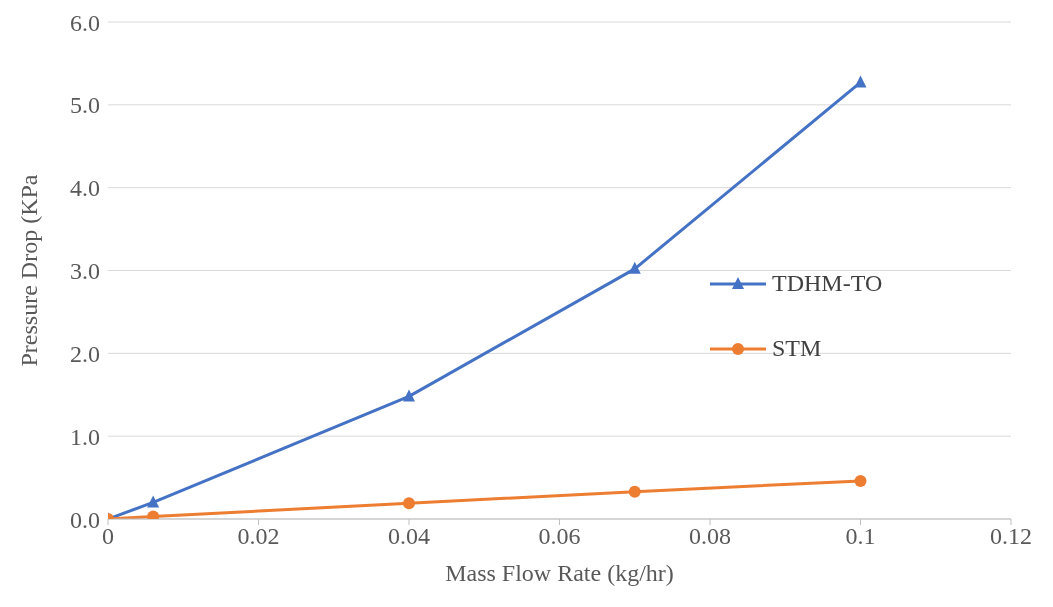  I want to click on x-tick-label: 0.06, so click(559, 536).